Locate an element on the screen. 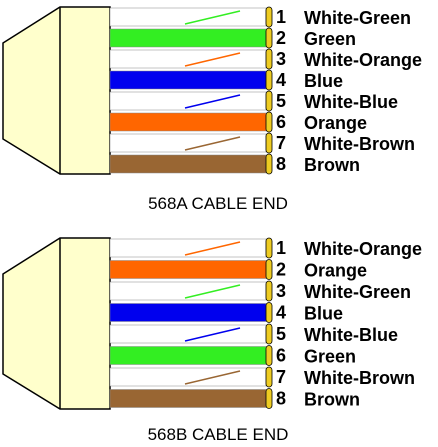 The height and width of the screenshot is (447, 438). wire-pin-2: 2 Orange is located at coordinates (238, 270).